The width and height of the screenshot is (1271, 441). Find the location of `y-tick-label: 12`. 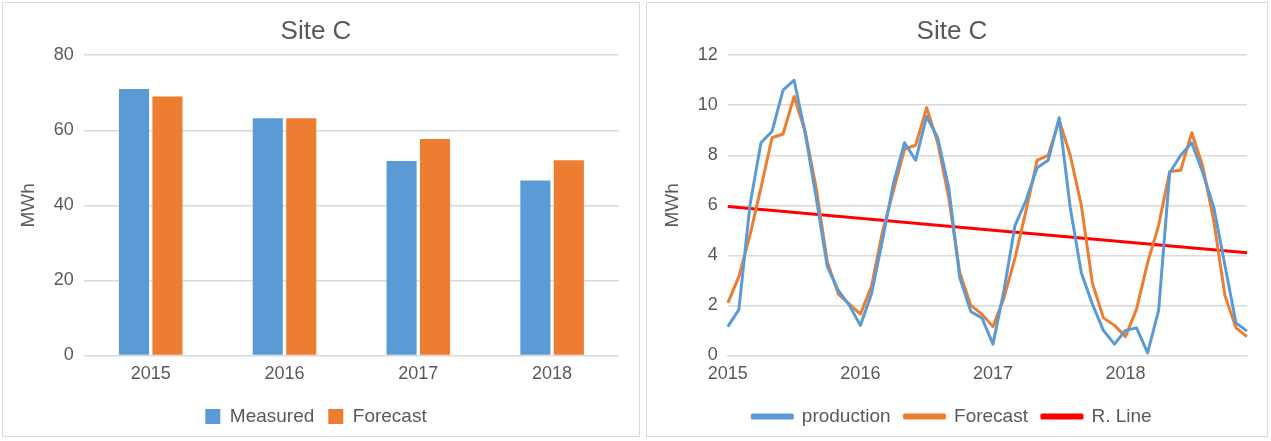

y-tick-label: 12 is located at coordinates (707, 54).